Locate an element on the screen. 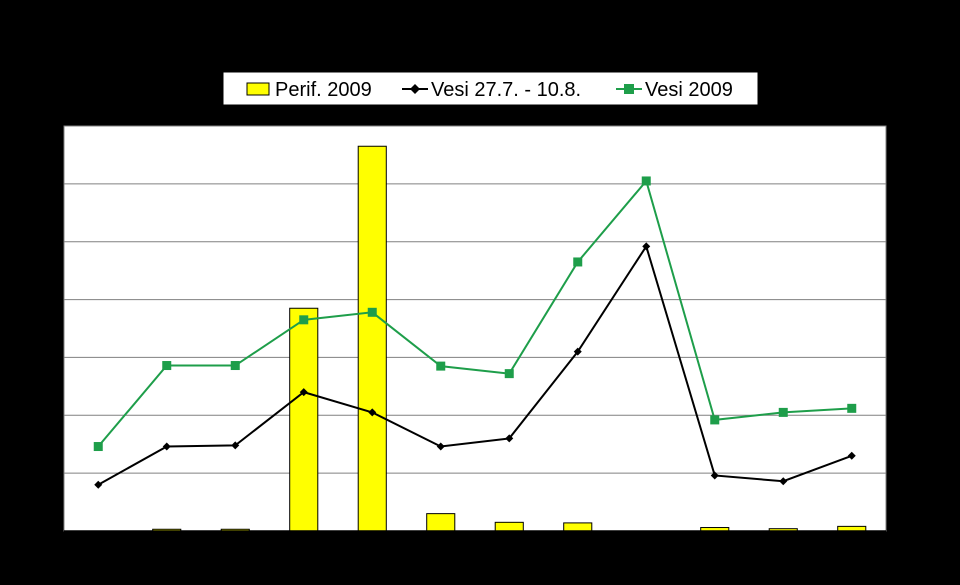  legend-box is located at coordinates (490, 88).